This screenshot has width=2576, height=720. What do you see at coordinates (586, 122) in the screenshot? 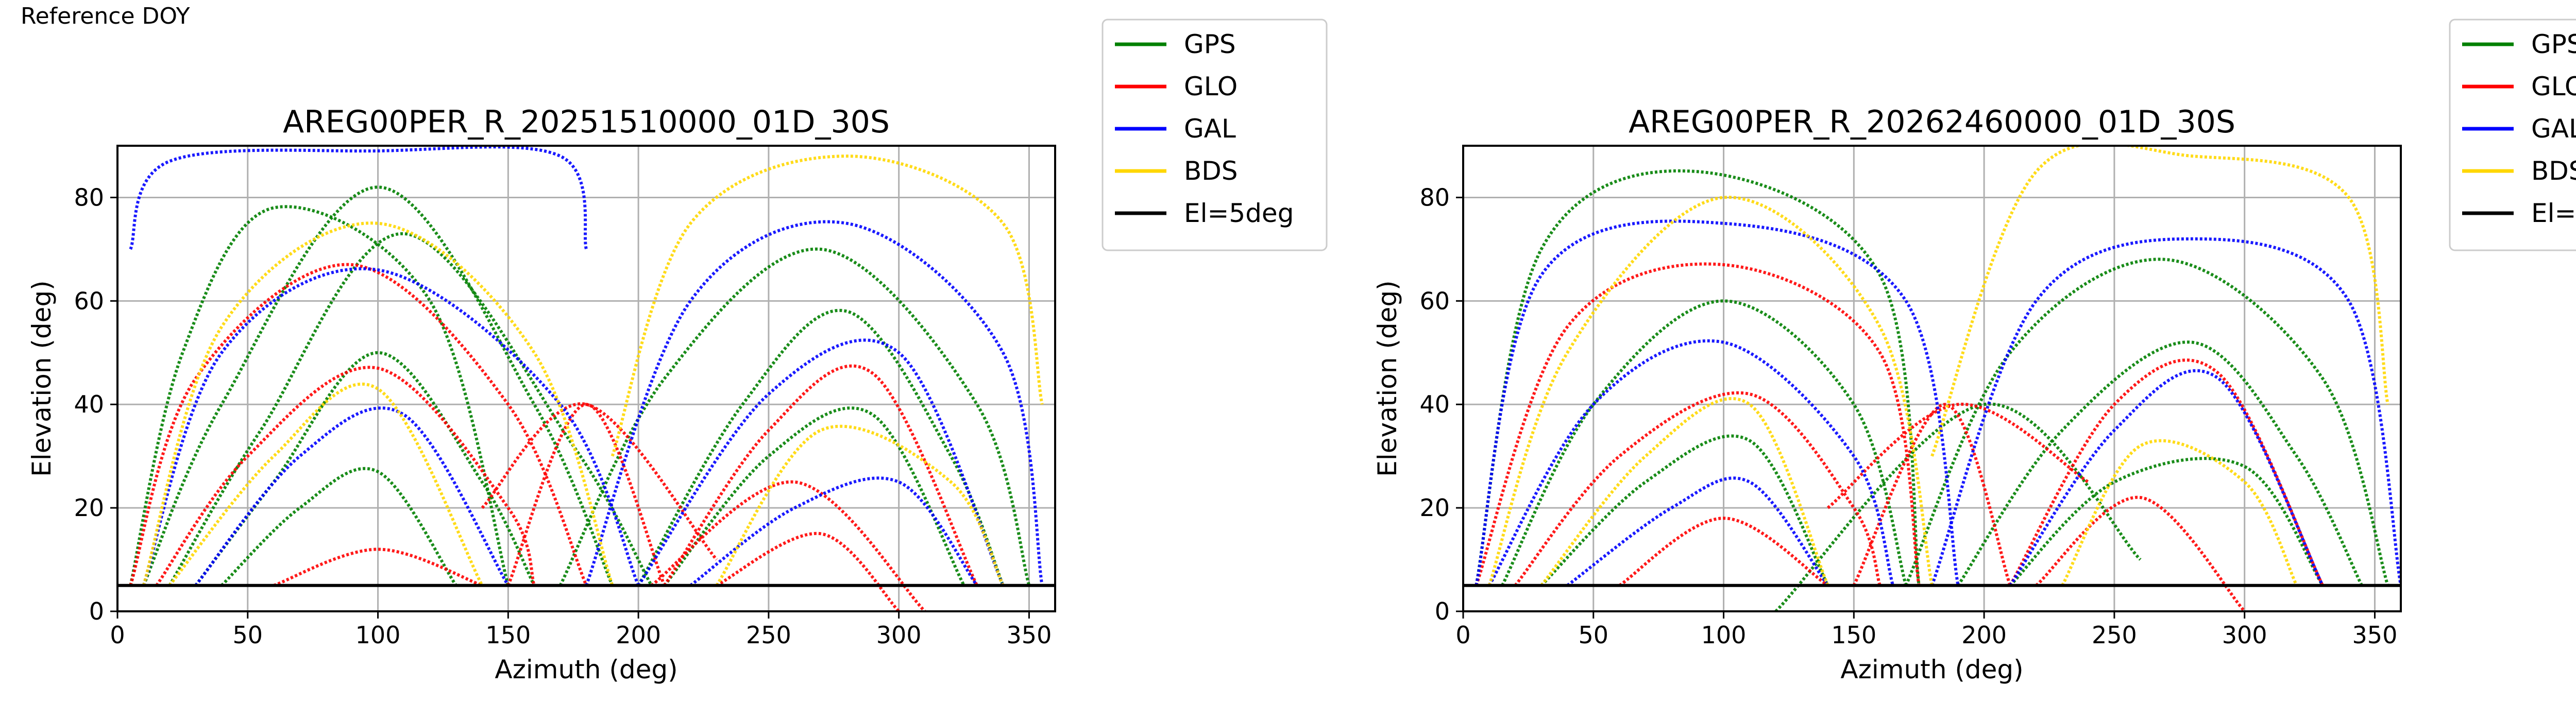
I see `chart-title: AREG00PER_R_20251510000_01D_30S` at bounding box center [586, 122].